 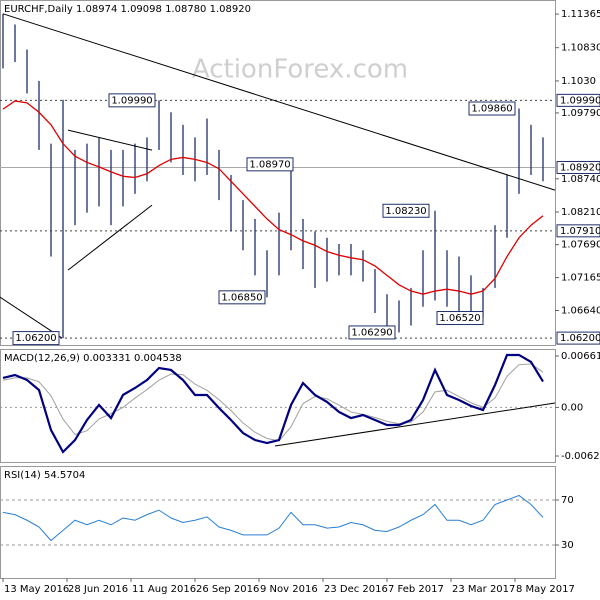 I want to click on chart-title: RSI(14) 54.5704, so click(x=44, y=475).